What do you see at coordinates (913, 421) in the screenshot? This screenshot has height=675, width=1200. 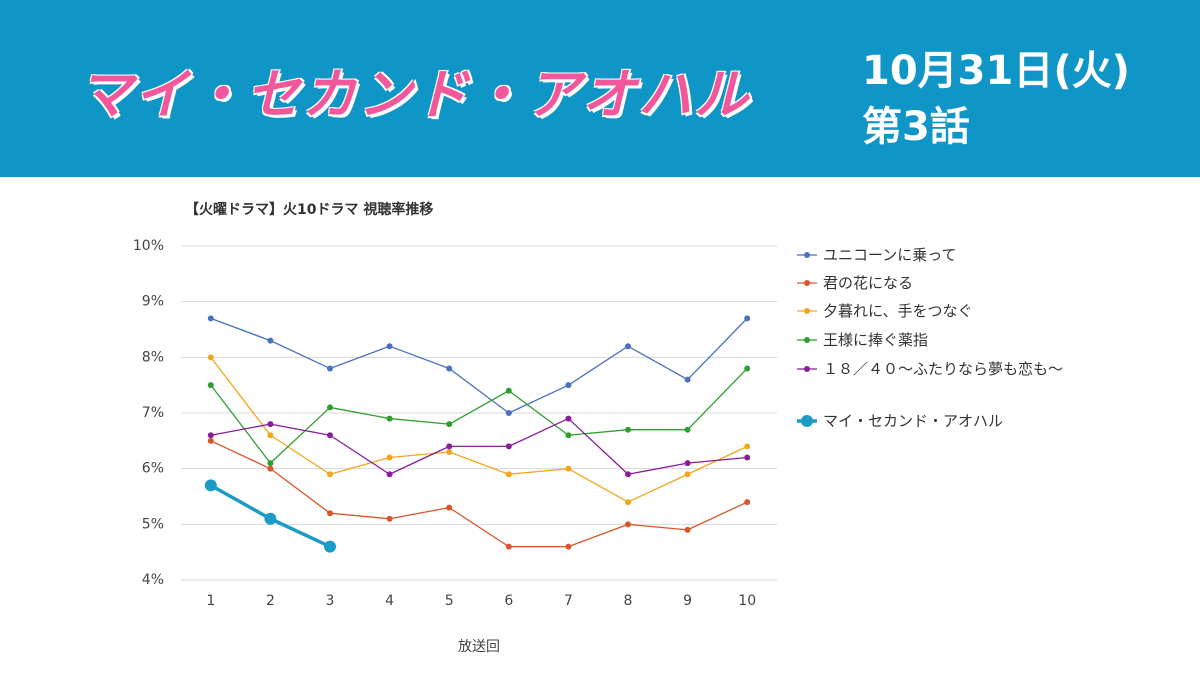 I see `legend-label: マイ・セカンド・アオハル` at bounding box center [913, 421].